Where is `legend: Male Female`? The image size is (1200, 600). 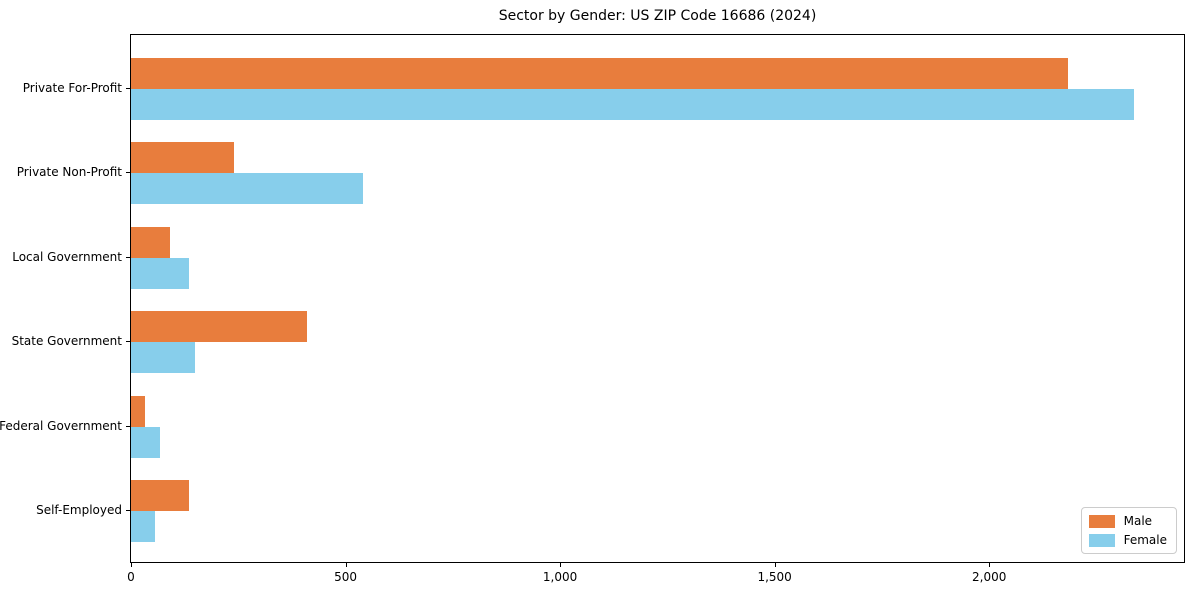 legend: Male Female is located at coordinates (1128, 530).